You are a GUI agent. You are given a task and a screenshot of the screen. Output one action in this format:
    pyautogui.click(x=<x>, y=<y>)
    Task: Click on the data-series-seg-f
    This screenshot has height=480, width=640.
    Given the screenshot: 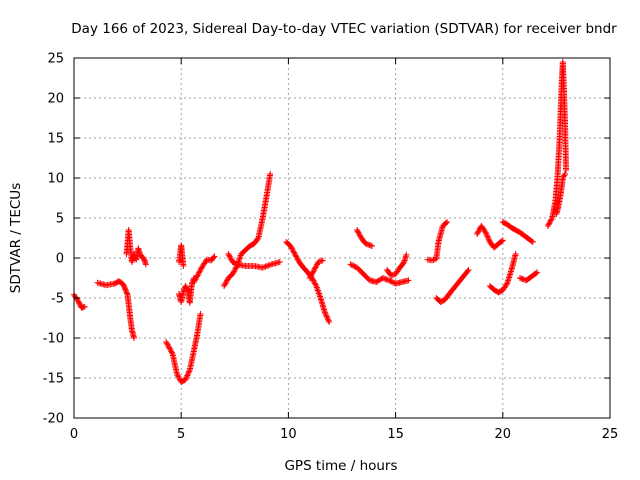 What is the action you would take?
    pyautogui.click(x=181, y=255)
    